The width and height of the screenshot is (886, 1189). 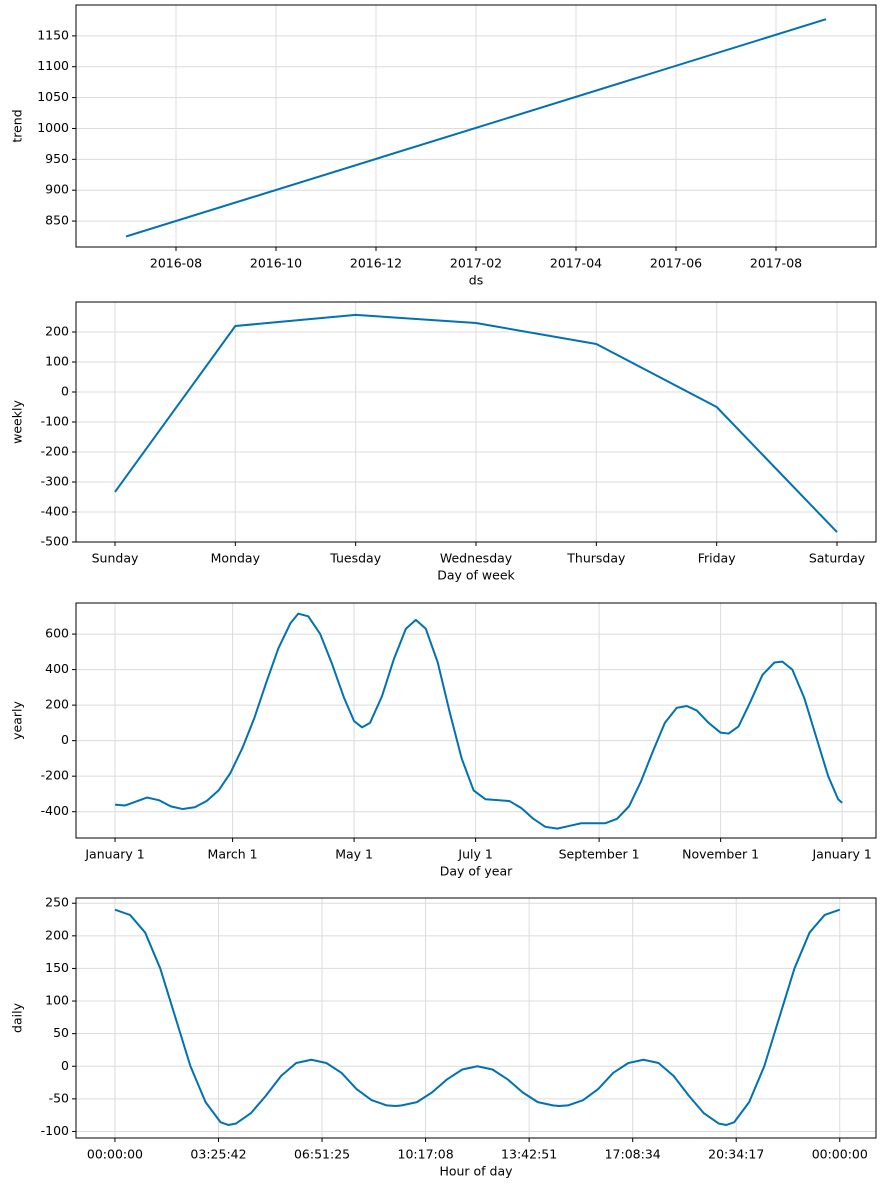 I want to click on y-tick-label: 850, so click(x=57, y=220).